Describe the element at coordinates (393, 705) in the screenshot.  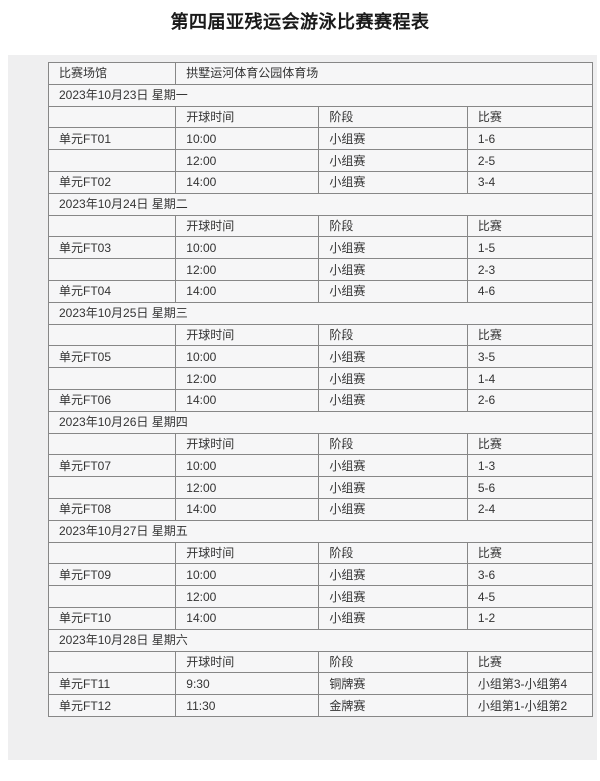
I see `stage-cell: 金牌赛` at that location.